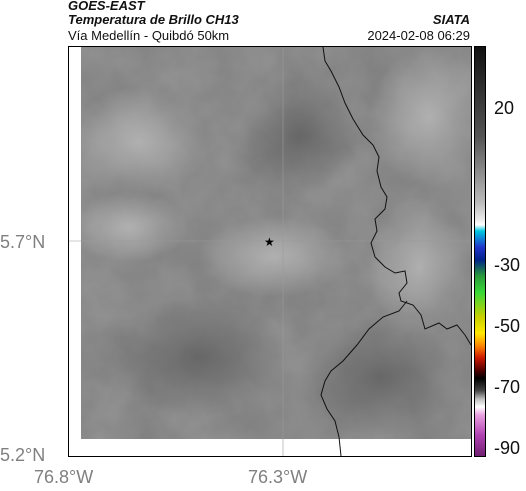 This screenshot has width=526, height=491. I want to click on colorbar-tick-minus-70: -70, so click(507, 387).